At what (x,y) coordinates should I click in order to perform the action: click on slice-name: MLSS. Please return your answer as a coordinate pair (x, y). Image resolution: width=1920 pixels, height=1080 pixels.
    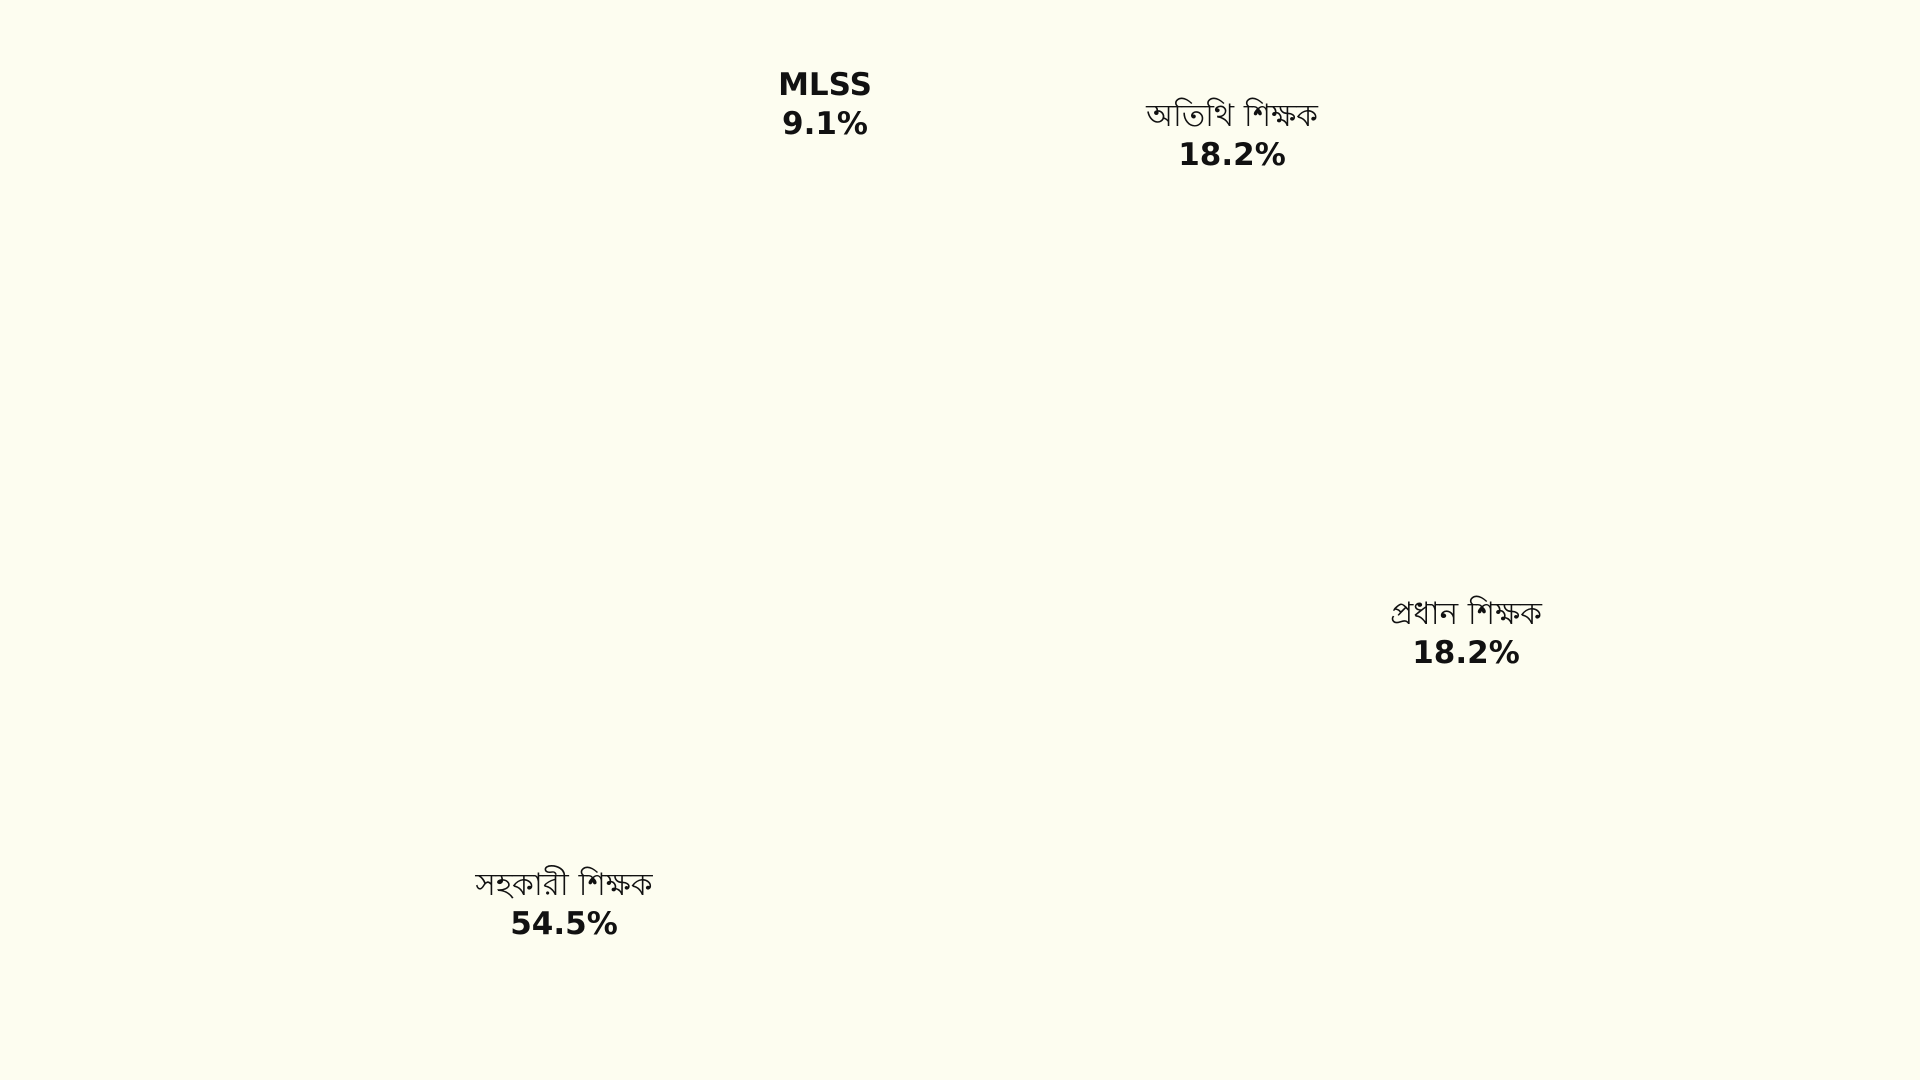
    Looking at the image, I should click on (825, 85).